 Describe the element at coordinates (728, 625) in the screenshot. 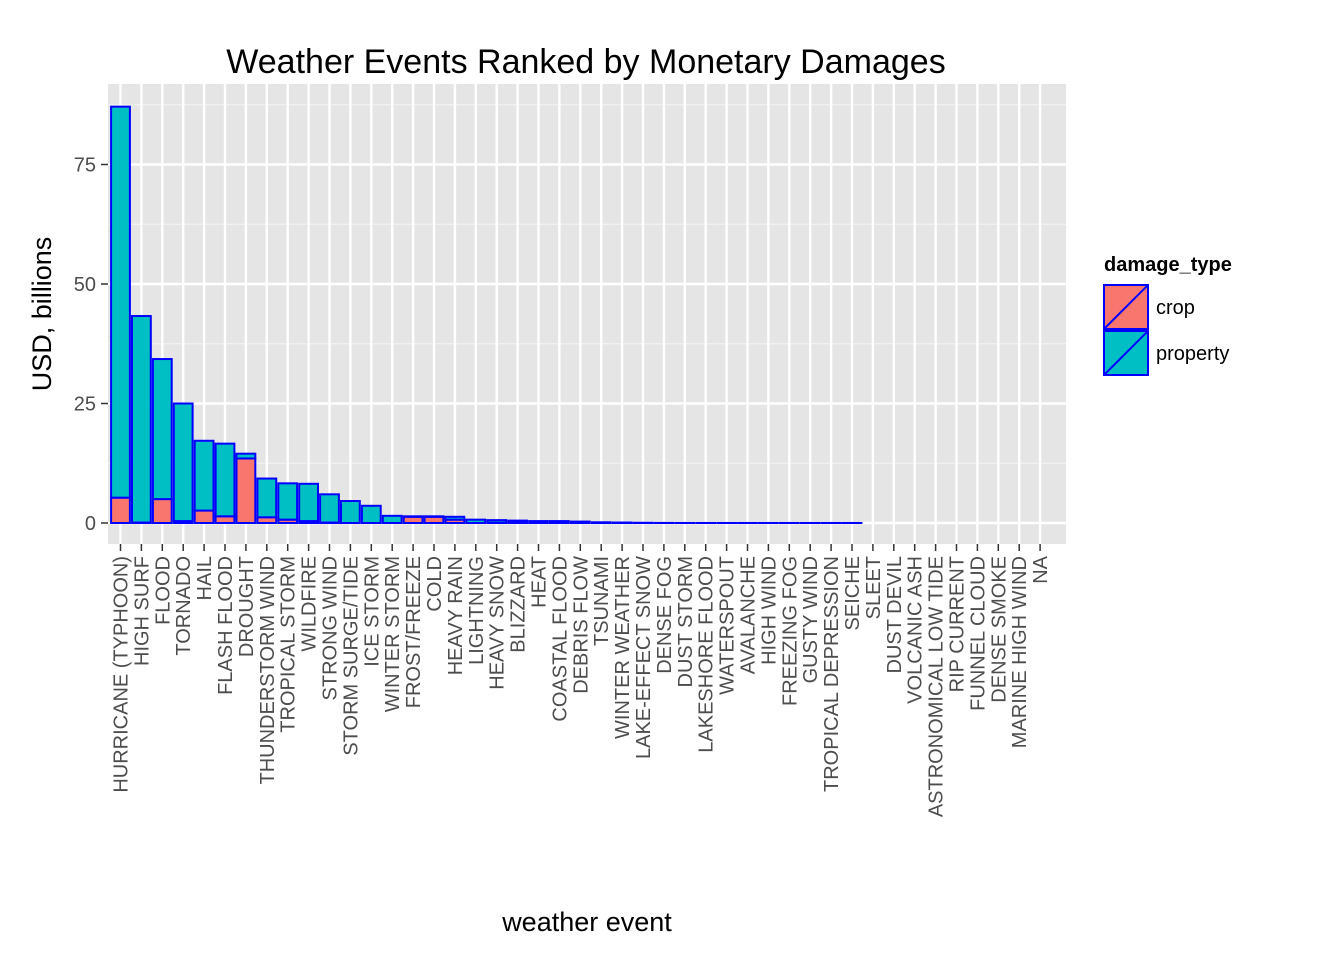

I see `x-tick-label: WATERSPOUT` at that location.